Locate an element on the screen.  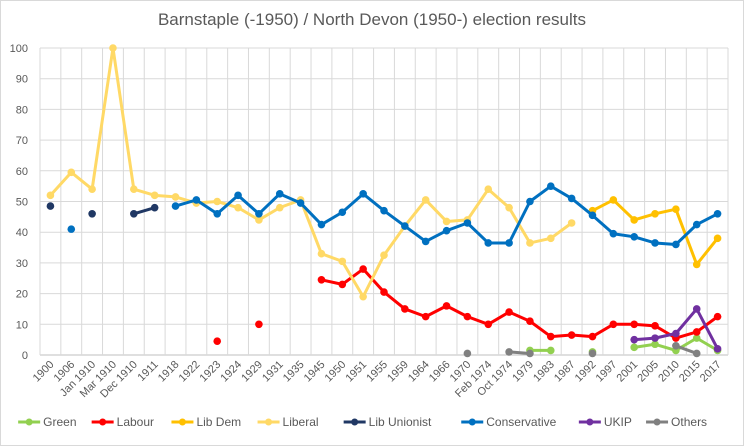
x-tick-label: 1979 is located at coordinates (523, 372).